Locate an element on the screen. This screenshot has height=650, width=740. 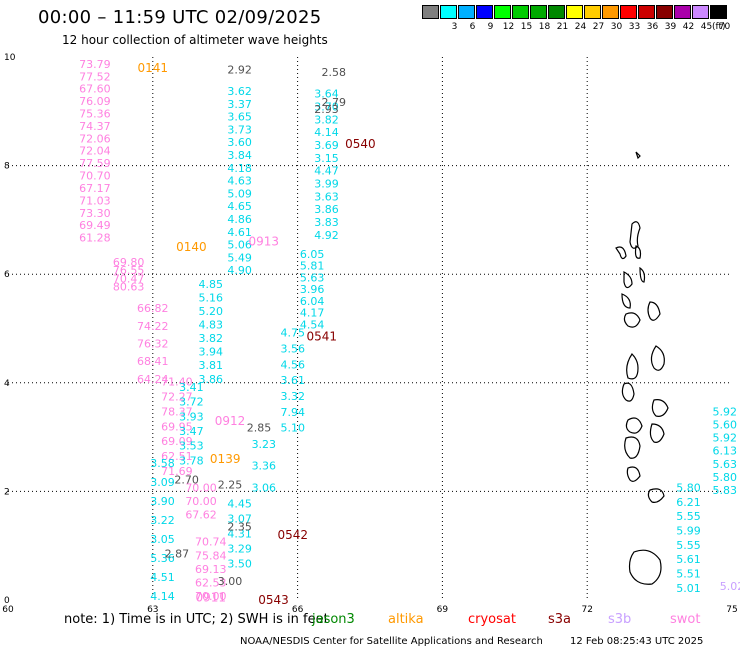
wave-height-value: 5.60 is located at coordinates (725, 425).